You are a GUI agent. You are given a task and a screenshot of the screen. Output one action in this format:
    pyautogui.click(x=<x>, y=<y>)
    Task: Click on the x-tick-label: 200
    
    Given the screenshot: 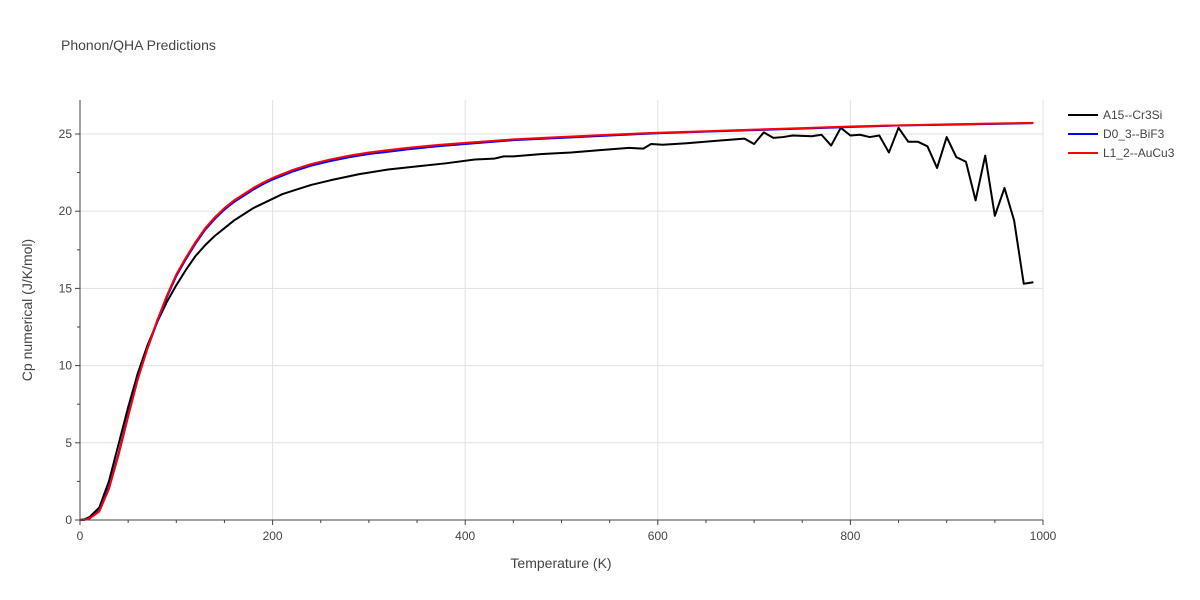 What is the action you would take?
    pyautogui.click(x=273, y=536)
    